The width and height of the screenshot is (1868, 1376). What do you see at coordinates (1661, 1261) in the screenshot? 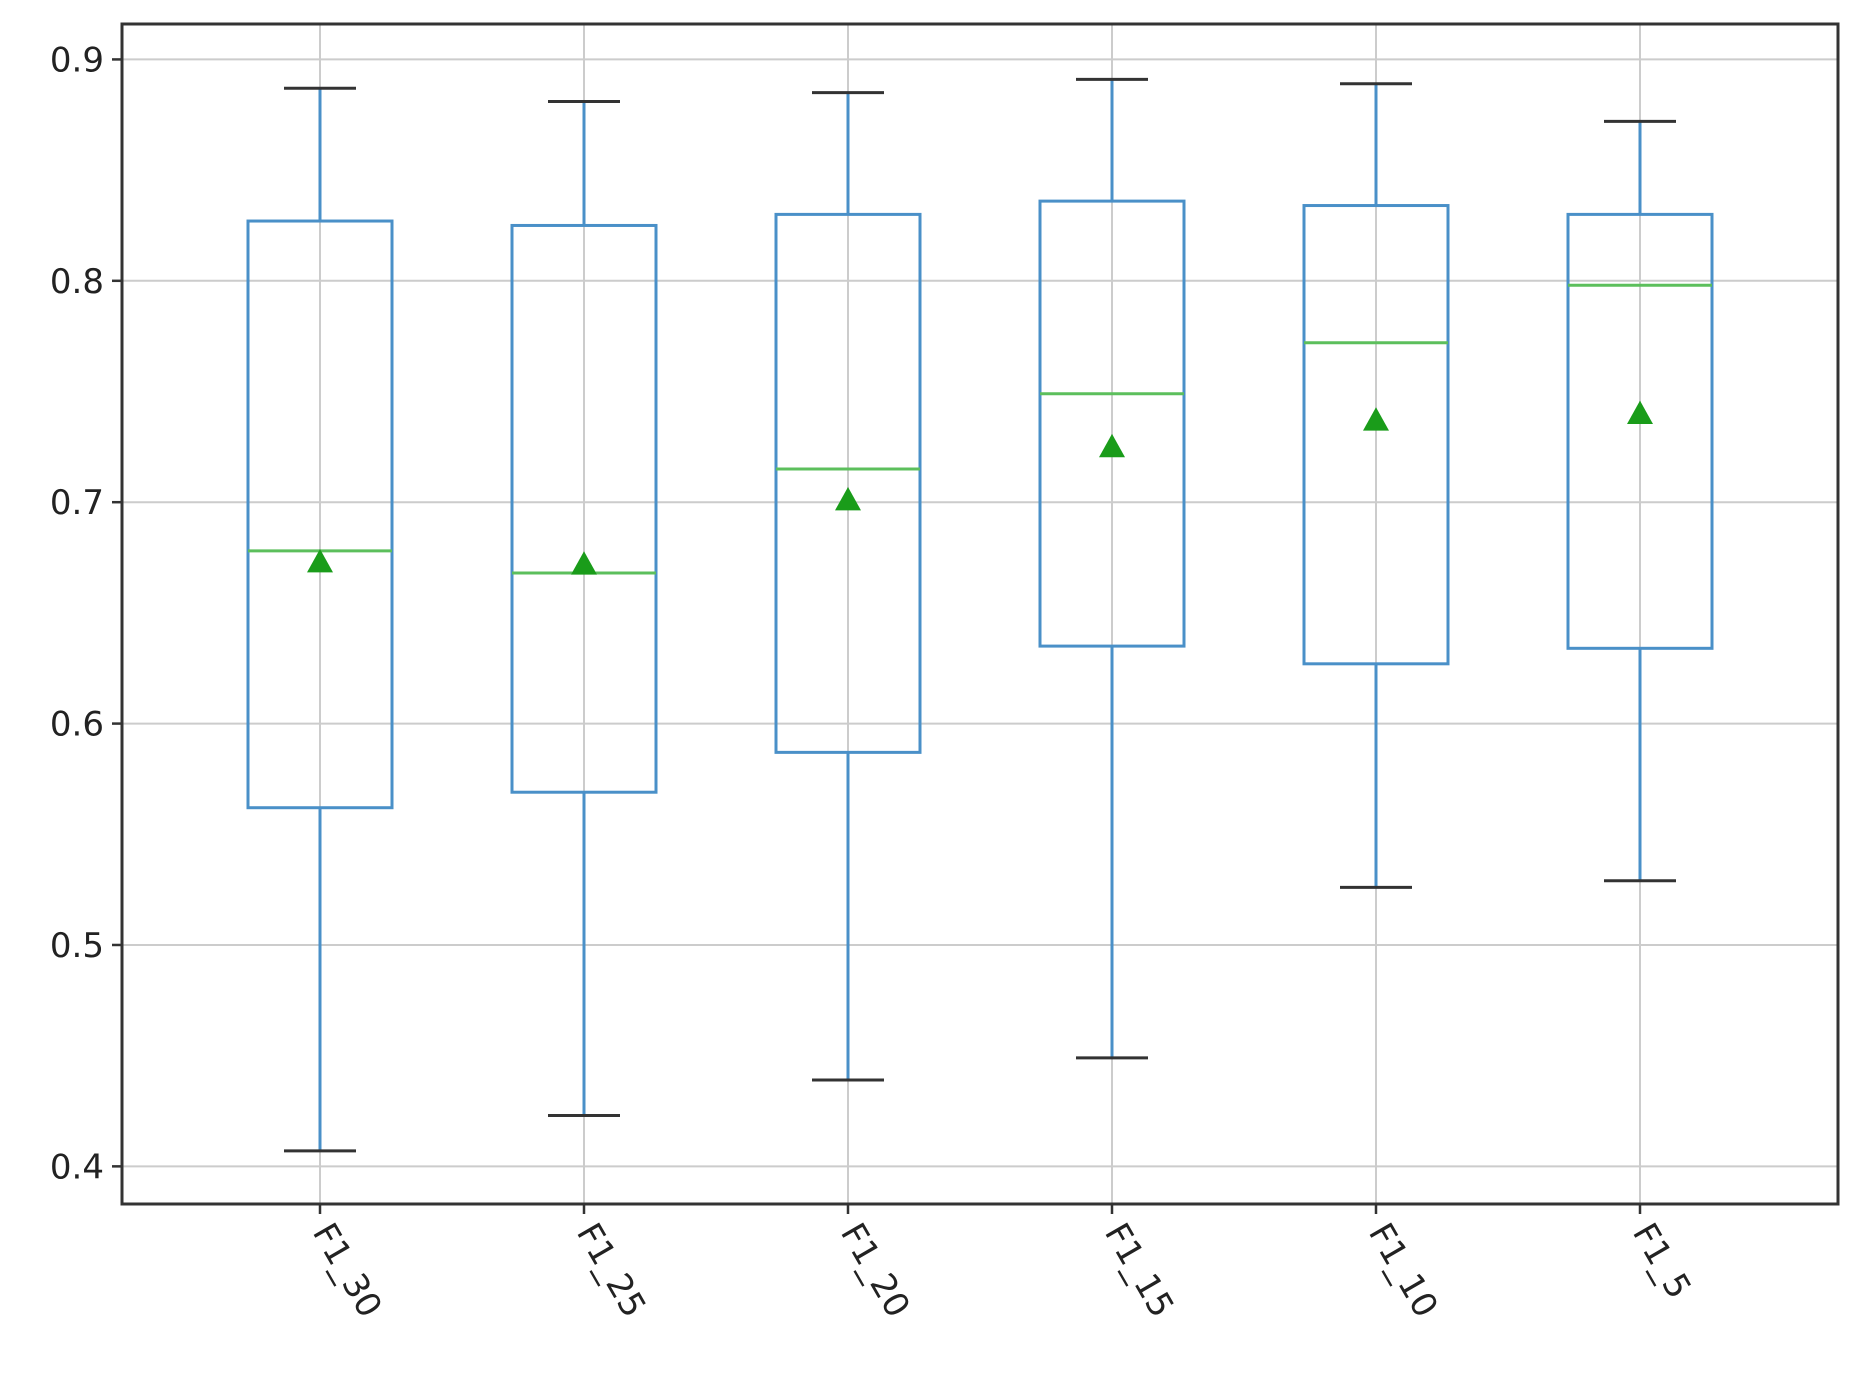
I see `x-tick-label: F1_5` at bounding box center [1661, 1261].